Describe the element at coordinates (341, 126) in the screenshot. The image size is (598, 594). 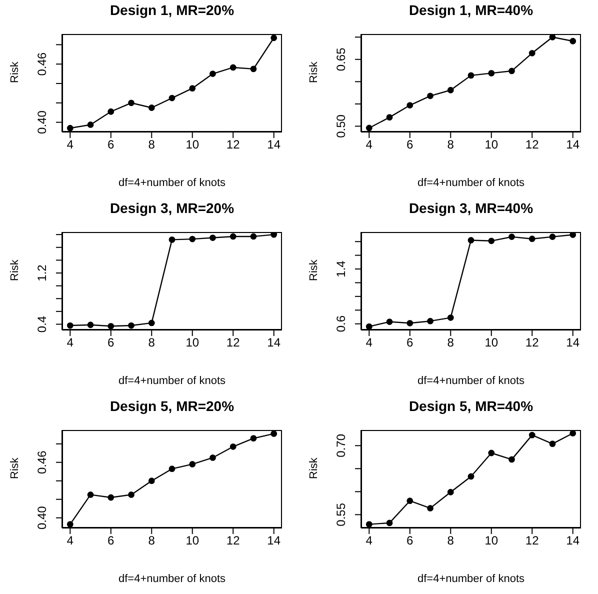
I see `y-tick-label: 0.50` at that location.